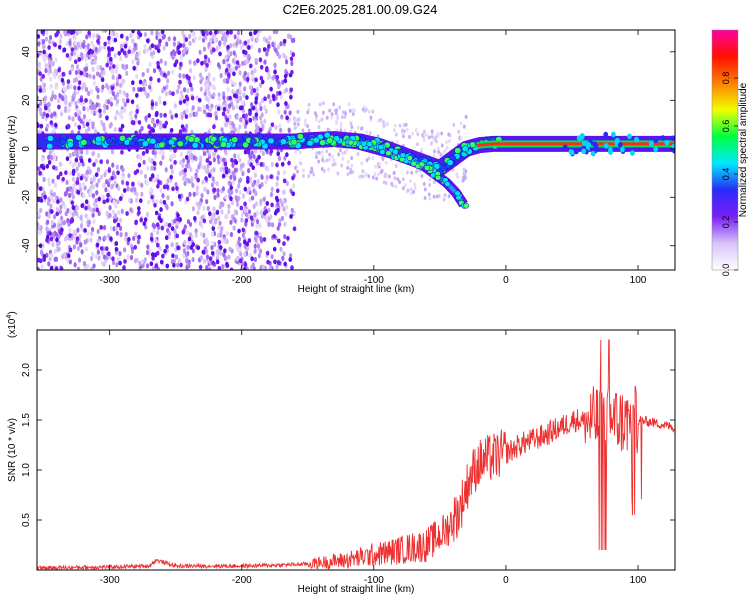 This screenshot has width=750, height=600. What do you see at coordinates (110, 280) in the screenshot?
I see `x-tick-label: -300` at bounding box center [110, 280].